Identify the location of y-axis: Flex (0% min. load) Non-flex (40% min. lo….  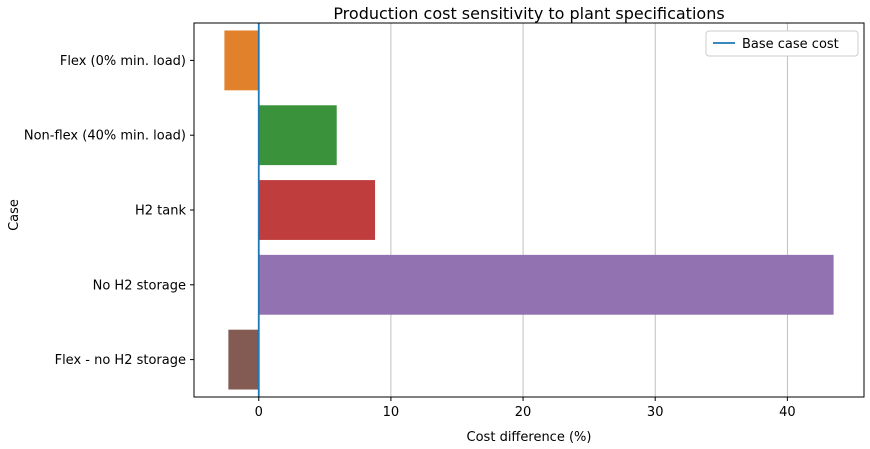
(109, 211).